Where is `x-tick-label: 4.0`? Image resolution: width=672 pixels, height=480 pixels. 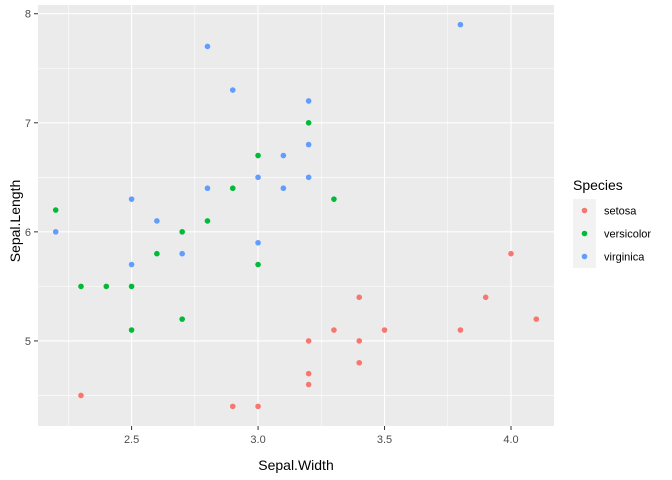 x-tick-label: 4.0 is located at coordinates (510, 440).